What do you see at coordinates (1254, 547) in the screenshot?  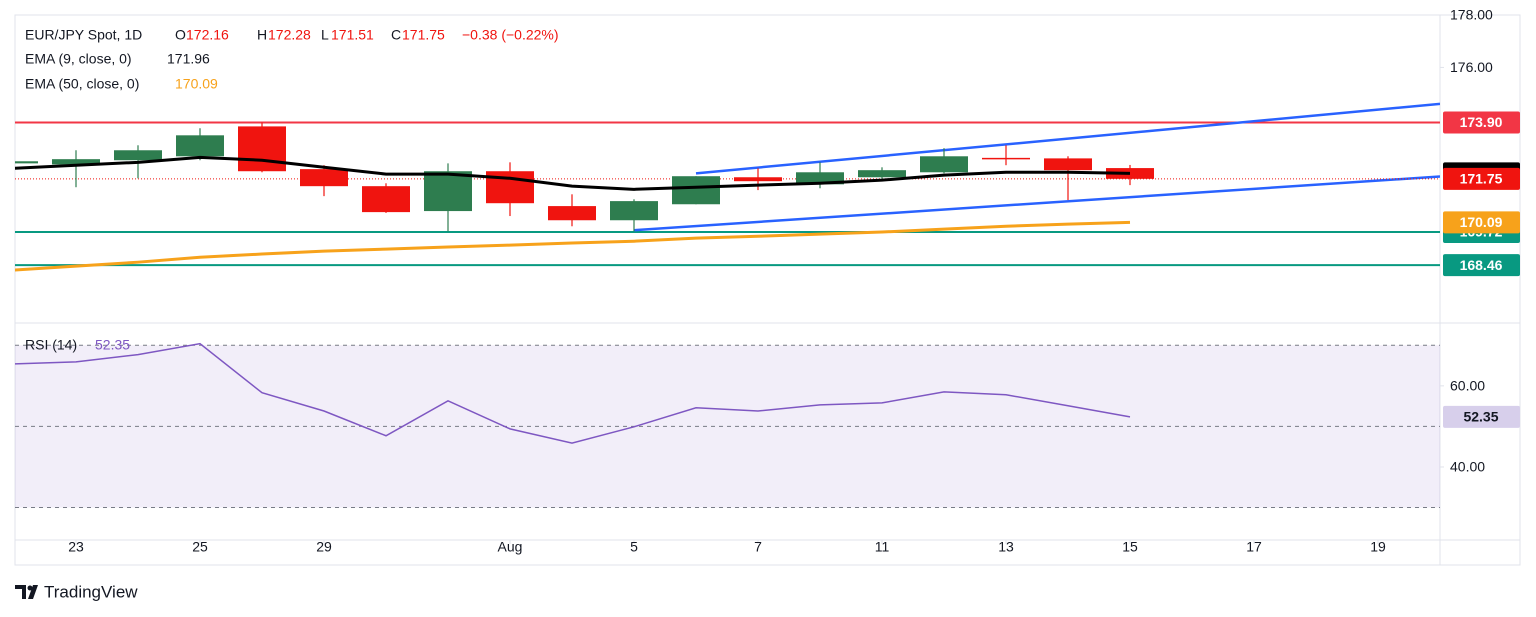 I see `x-tick-label: 17` at bounding box center [1254, 547].